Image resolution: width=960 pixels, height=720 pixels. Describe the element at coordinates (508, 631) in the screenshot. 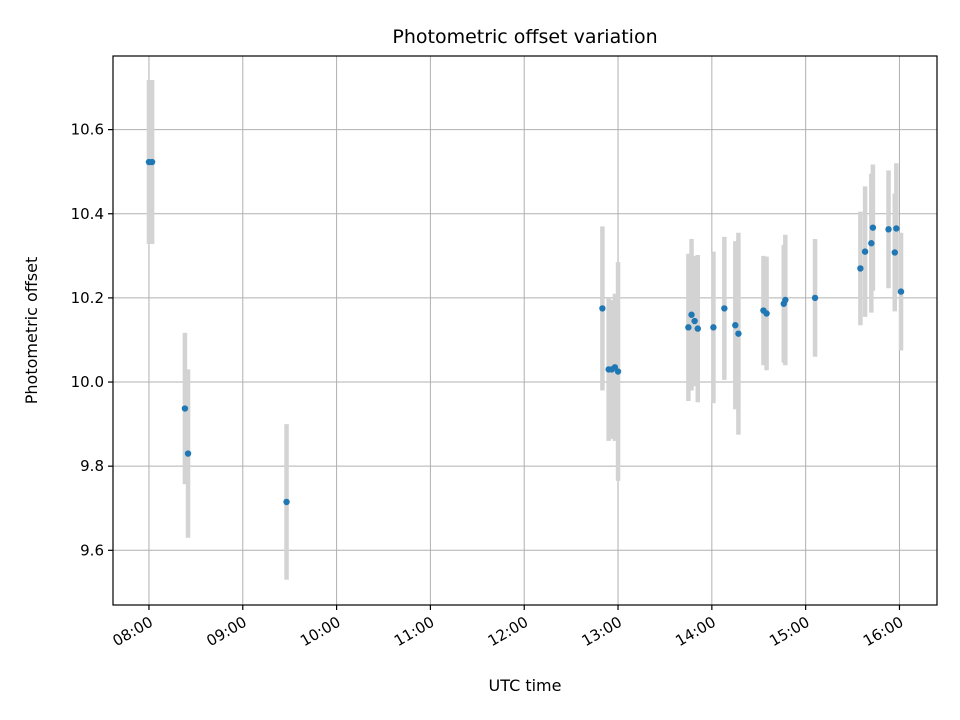

I see `x-tick-label: 12:00` at that location.